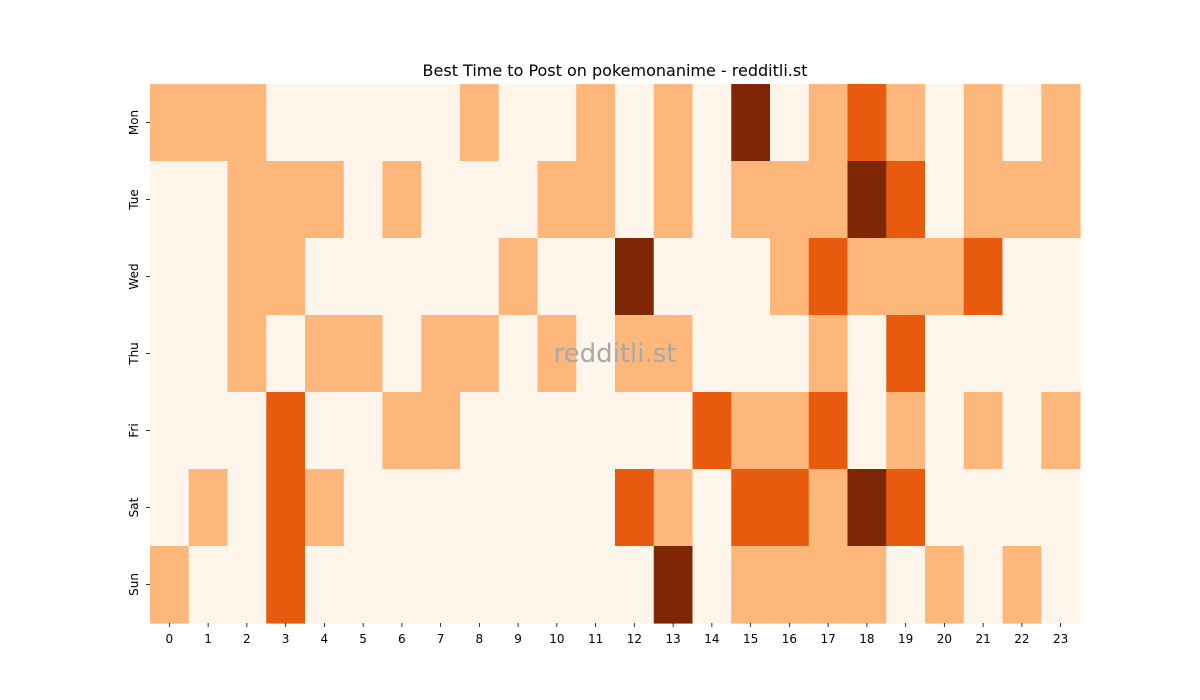 This screenshot has width=1200, height=700. What do you see at coordinates (672, 639) in the screenshot?
I see `x-tick-label: 13` at bounding box center [672, 639].